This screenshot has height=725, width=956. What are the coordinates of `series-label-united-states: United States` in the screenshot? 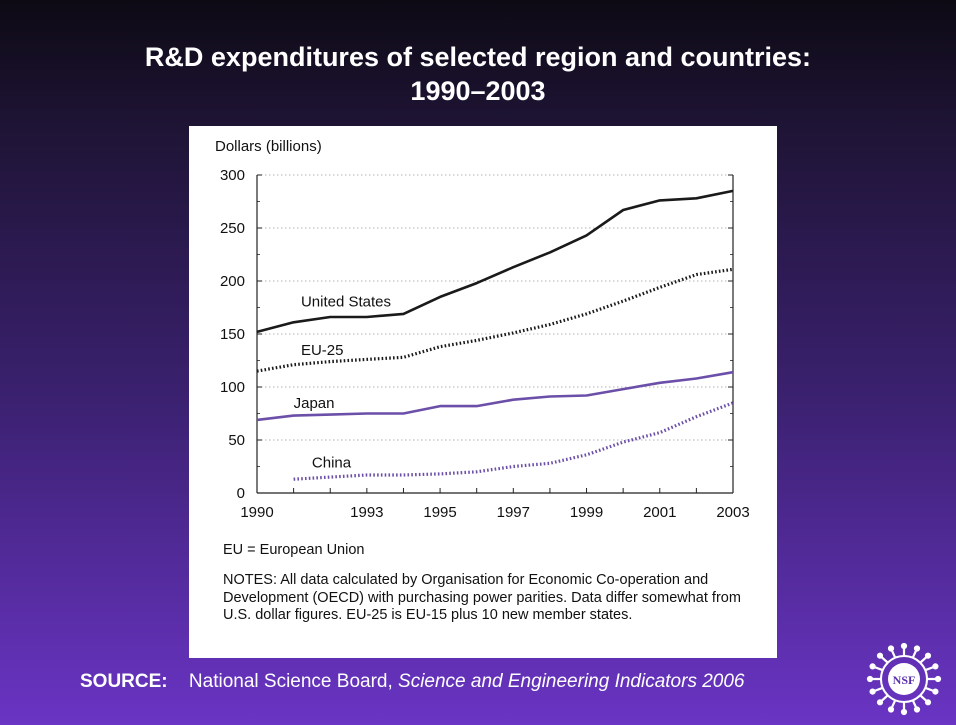 It's located at (346, 301).